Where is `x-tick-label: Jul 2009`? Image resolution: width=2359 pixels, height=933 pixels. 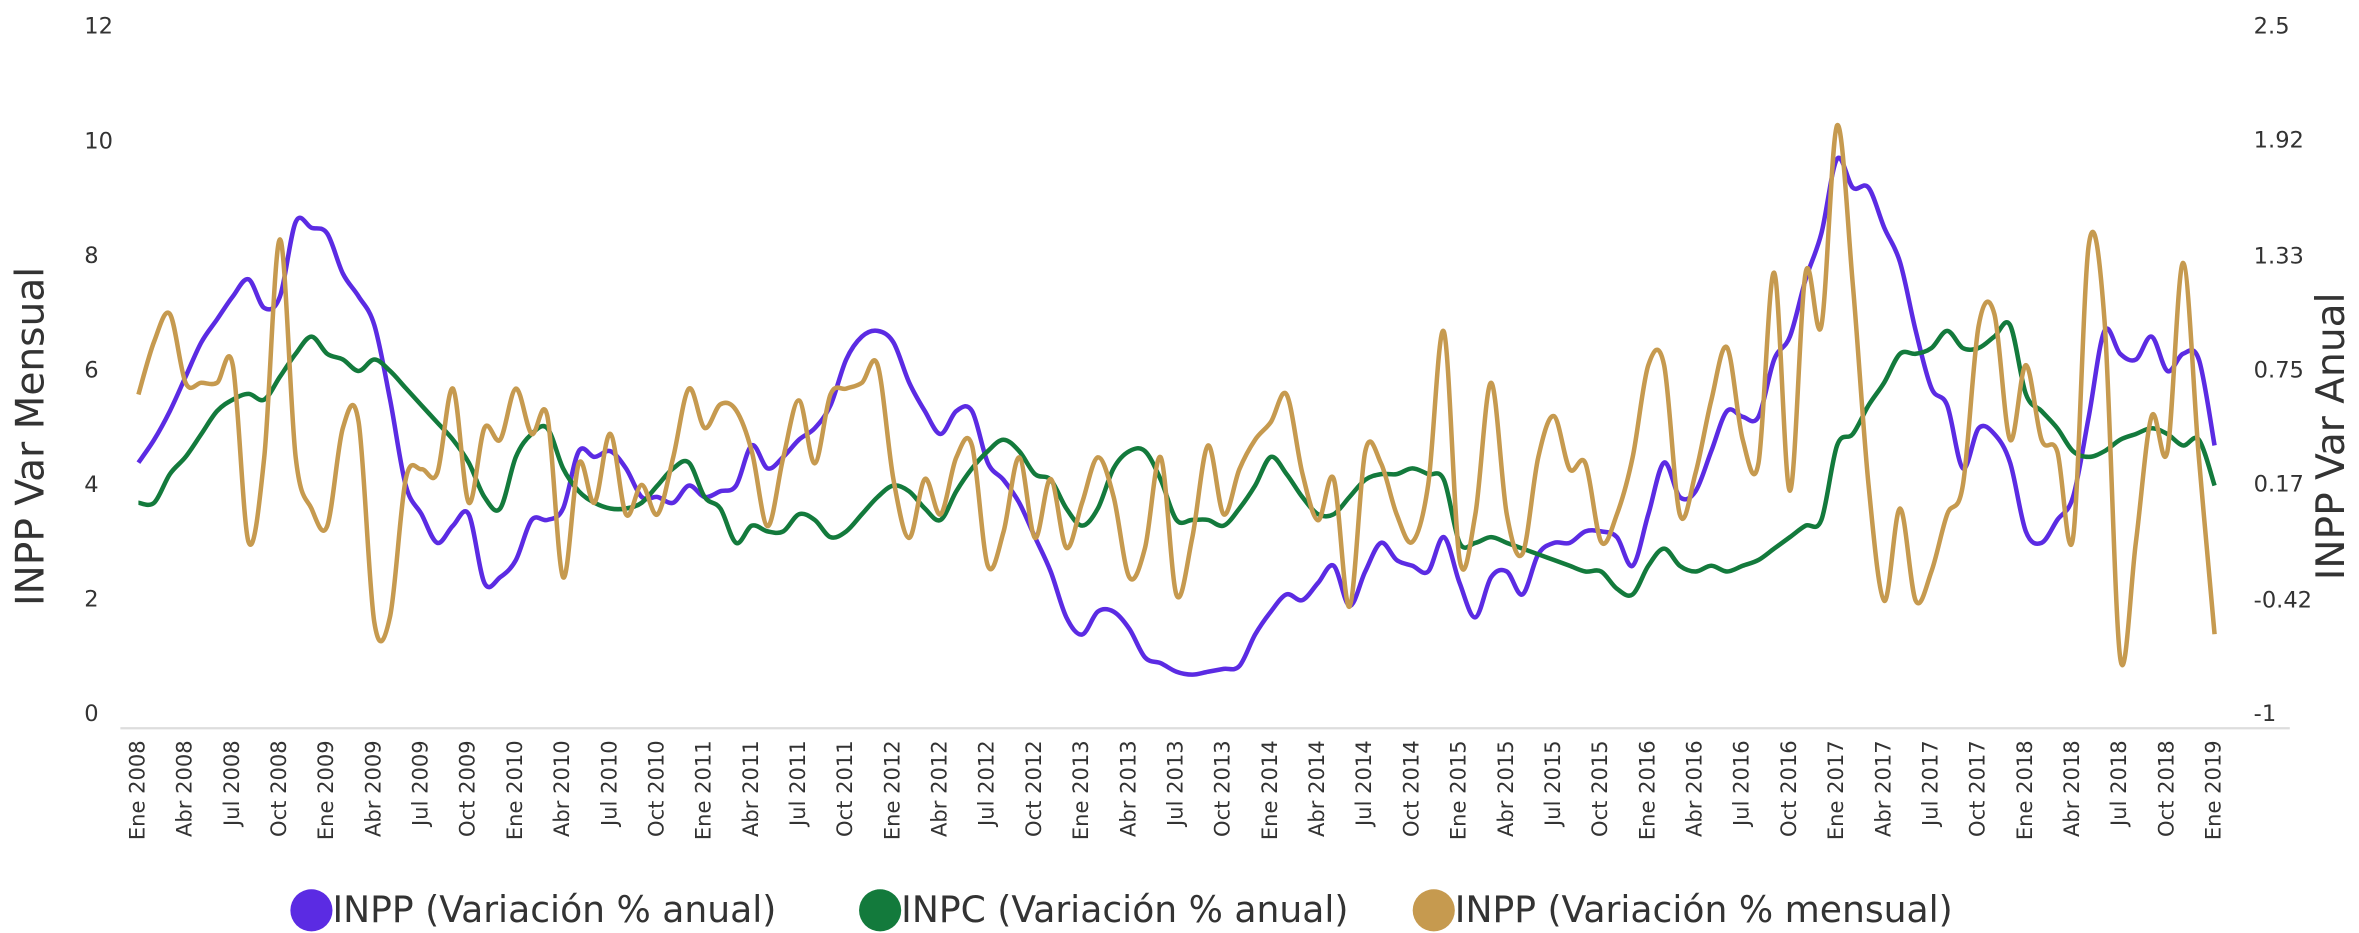
x-tick-label: Jul 2009 is located at coordinates (420, 784).